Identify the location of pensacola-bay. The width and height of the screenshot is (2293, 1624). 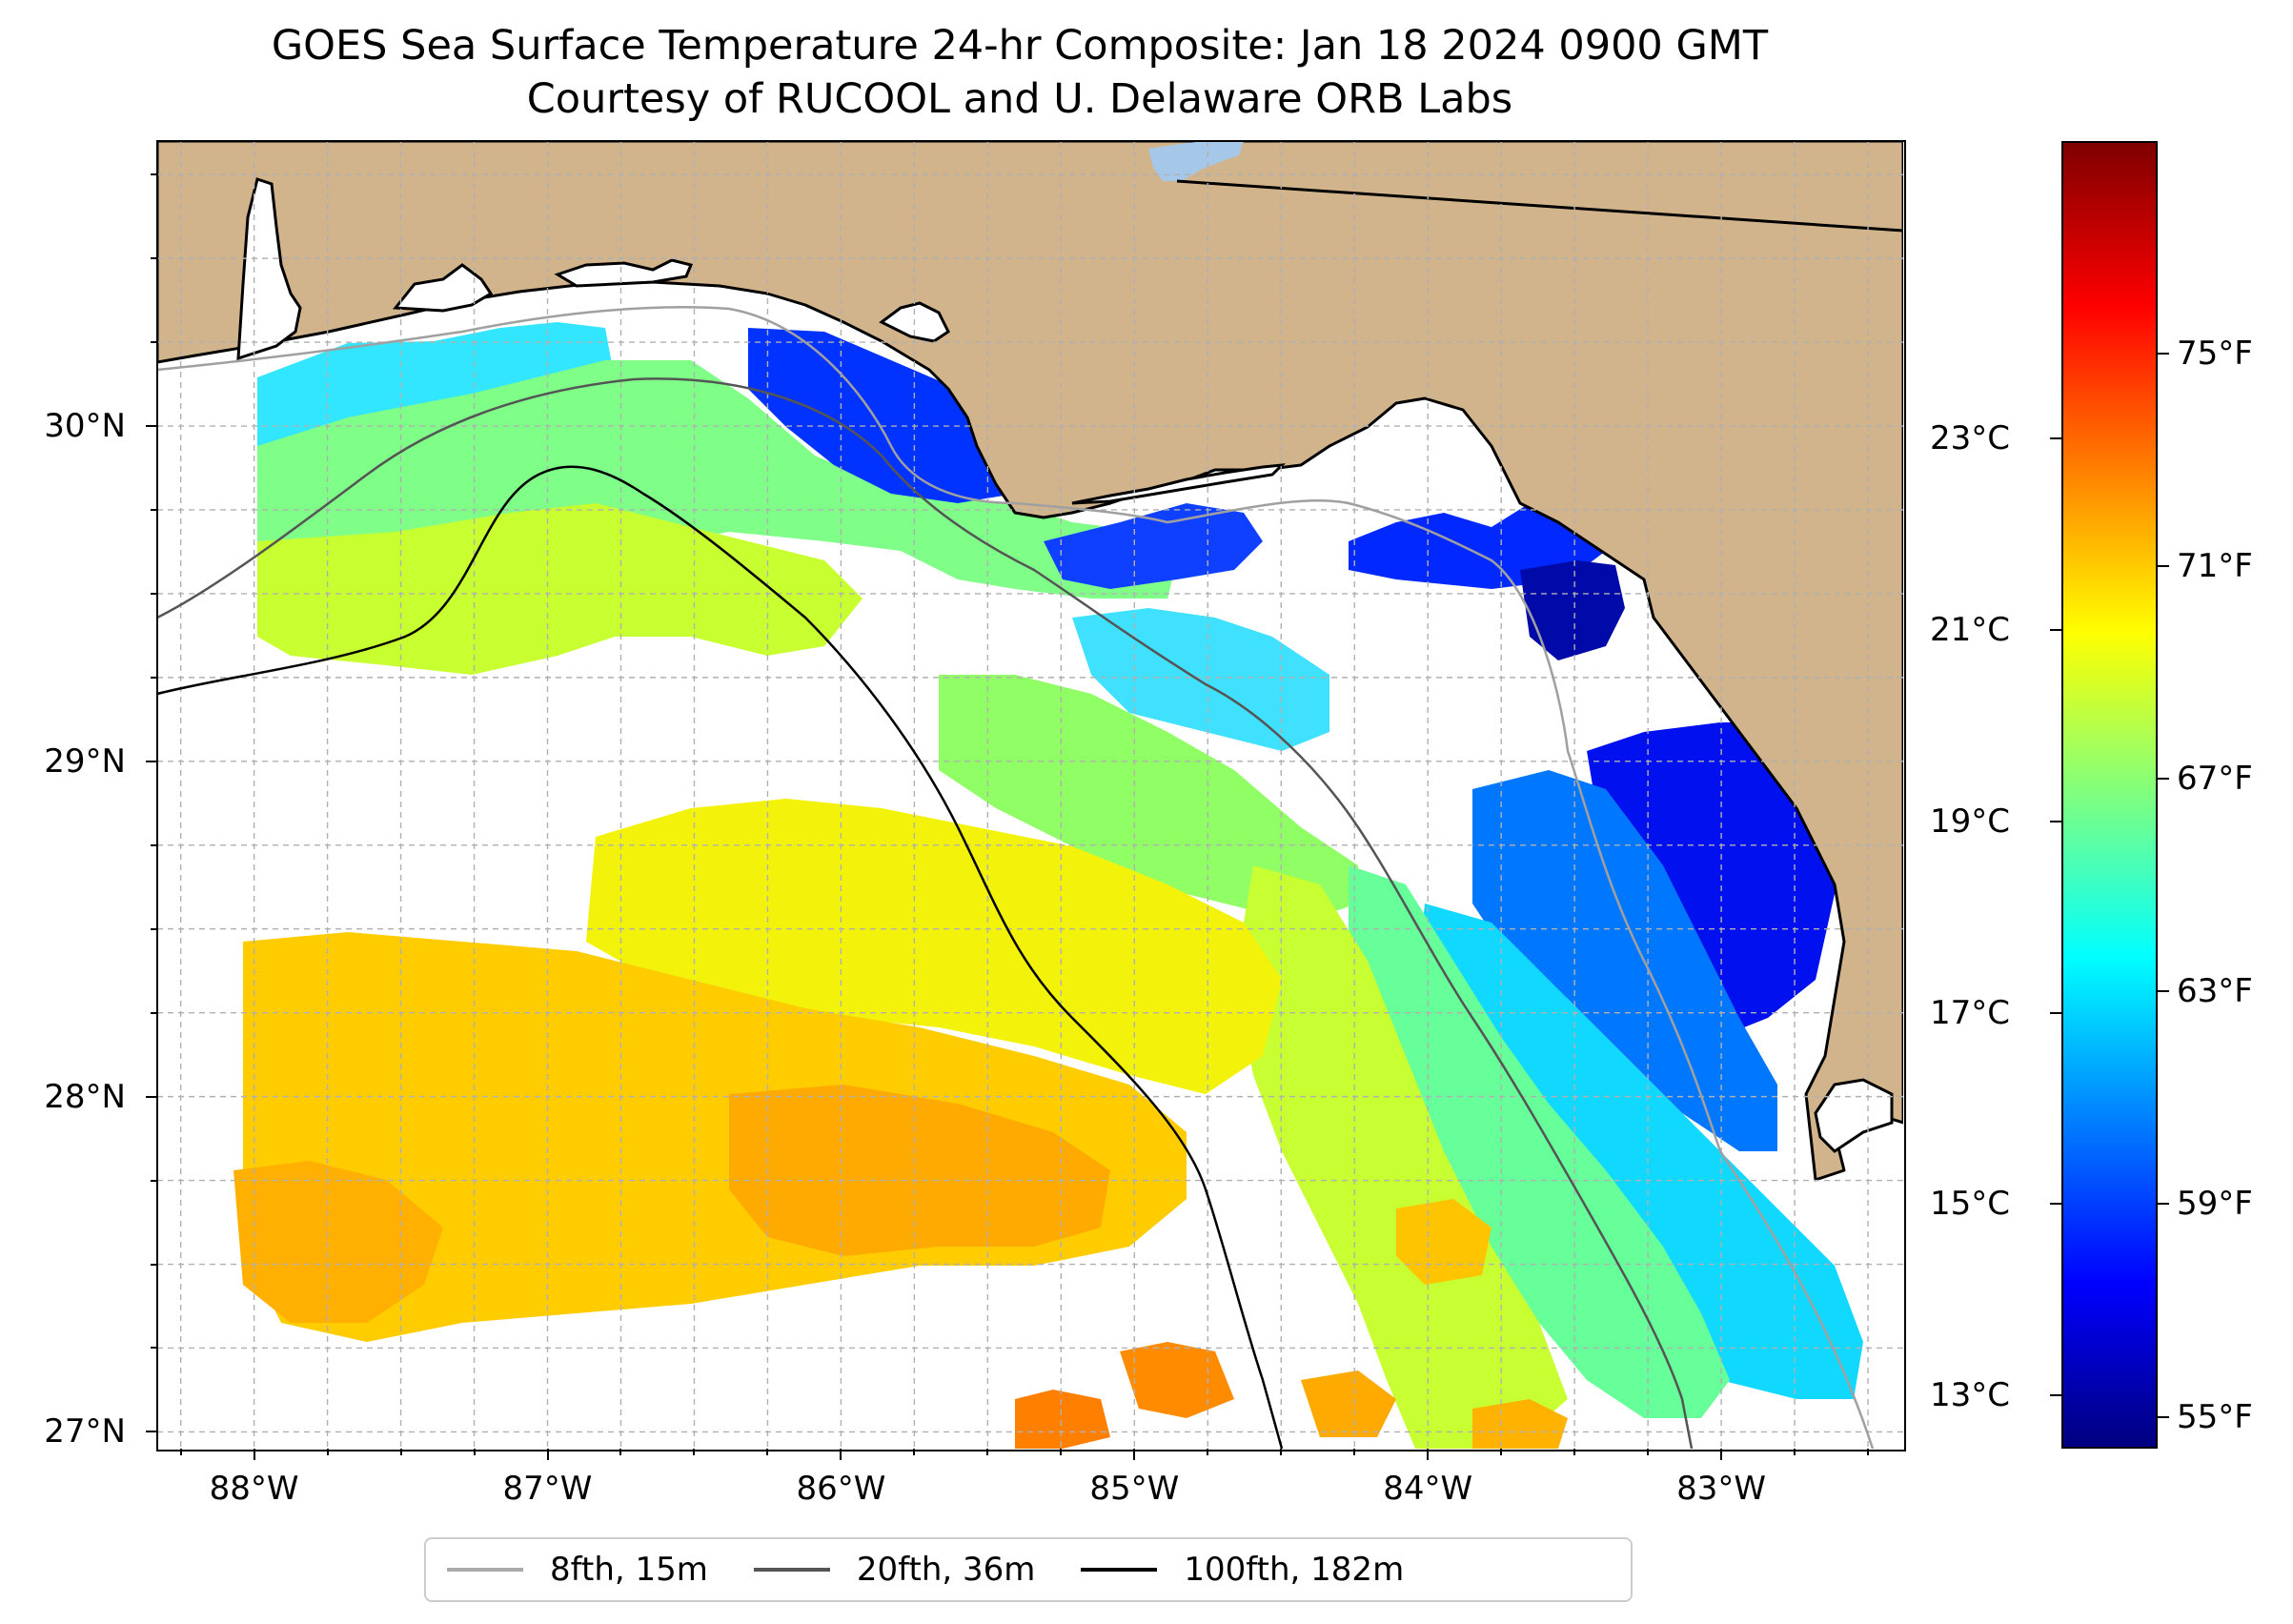
(444, 288).